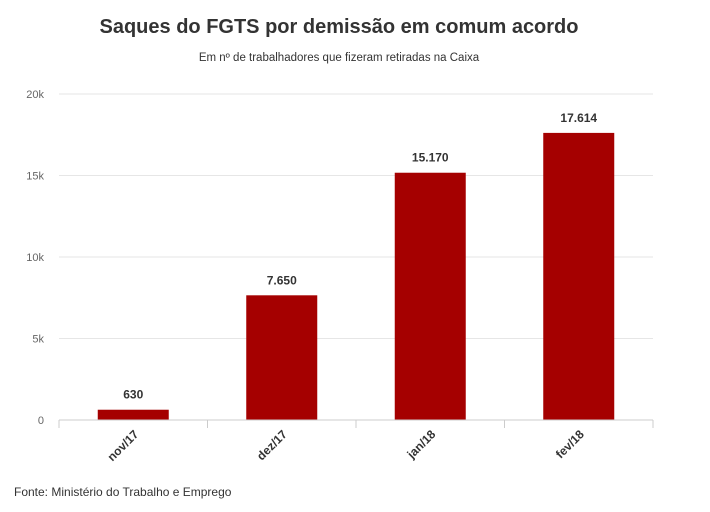  Describe the element at coordinates (123, 445) in the screenshot. I see `x-tick-label: nov/17` at that location.